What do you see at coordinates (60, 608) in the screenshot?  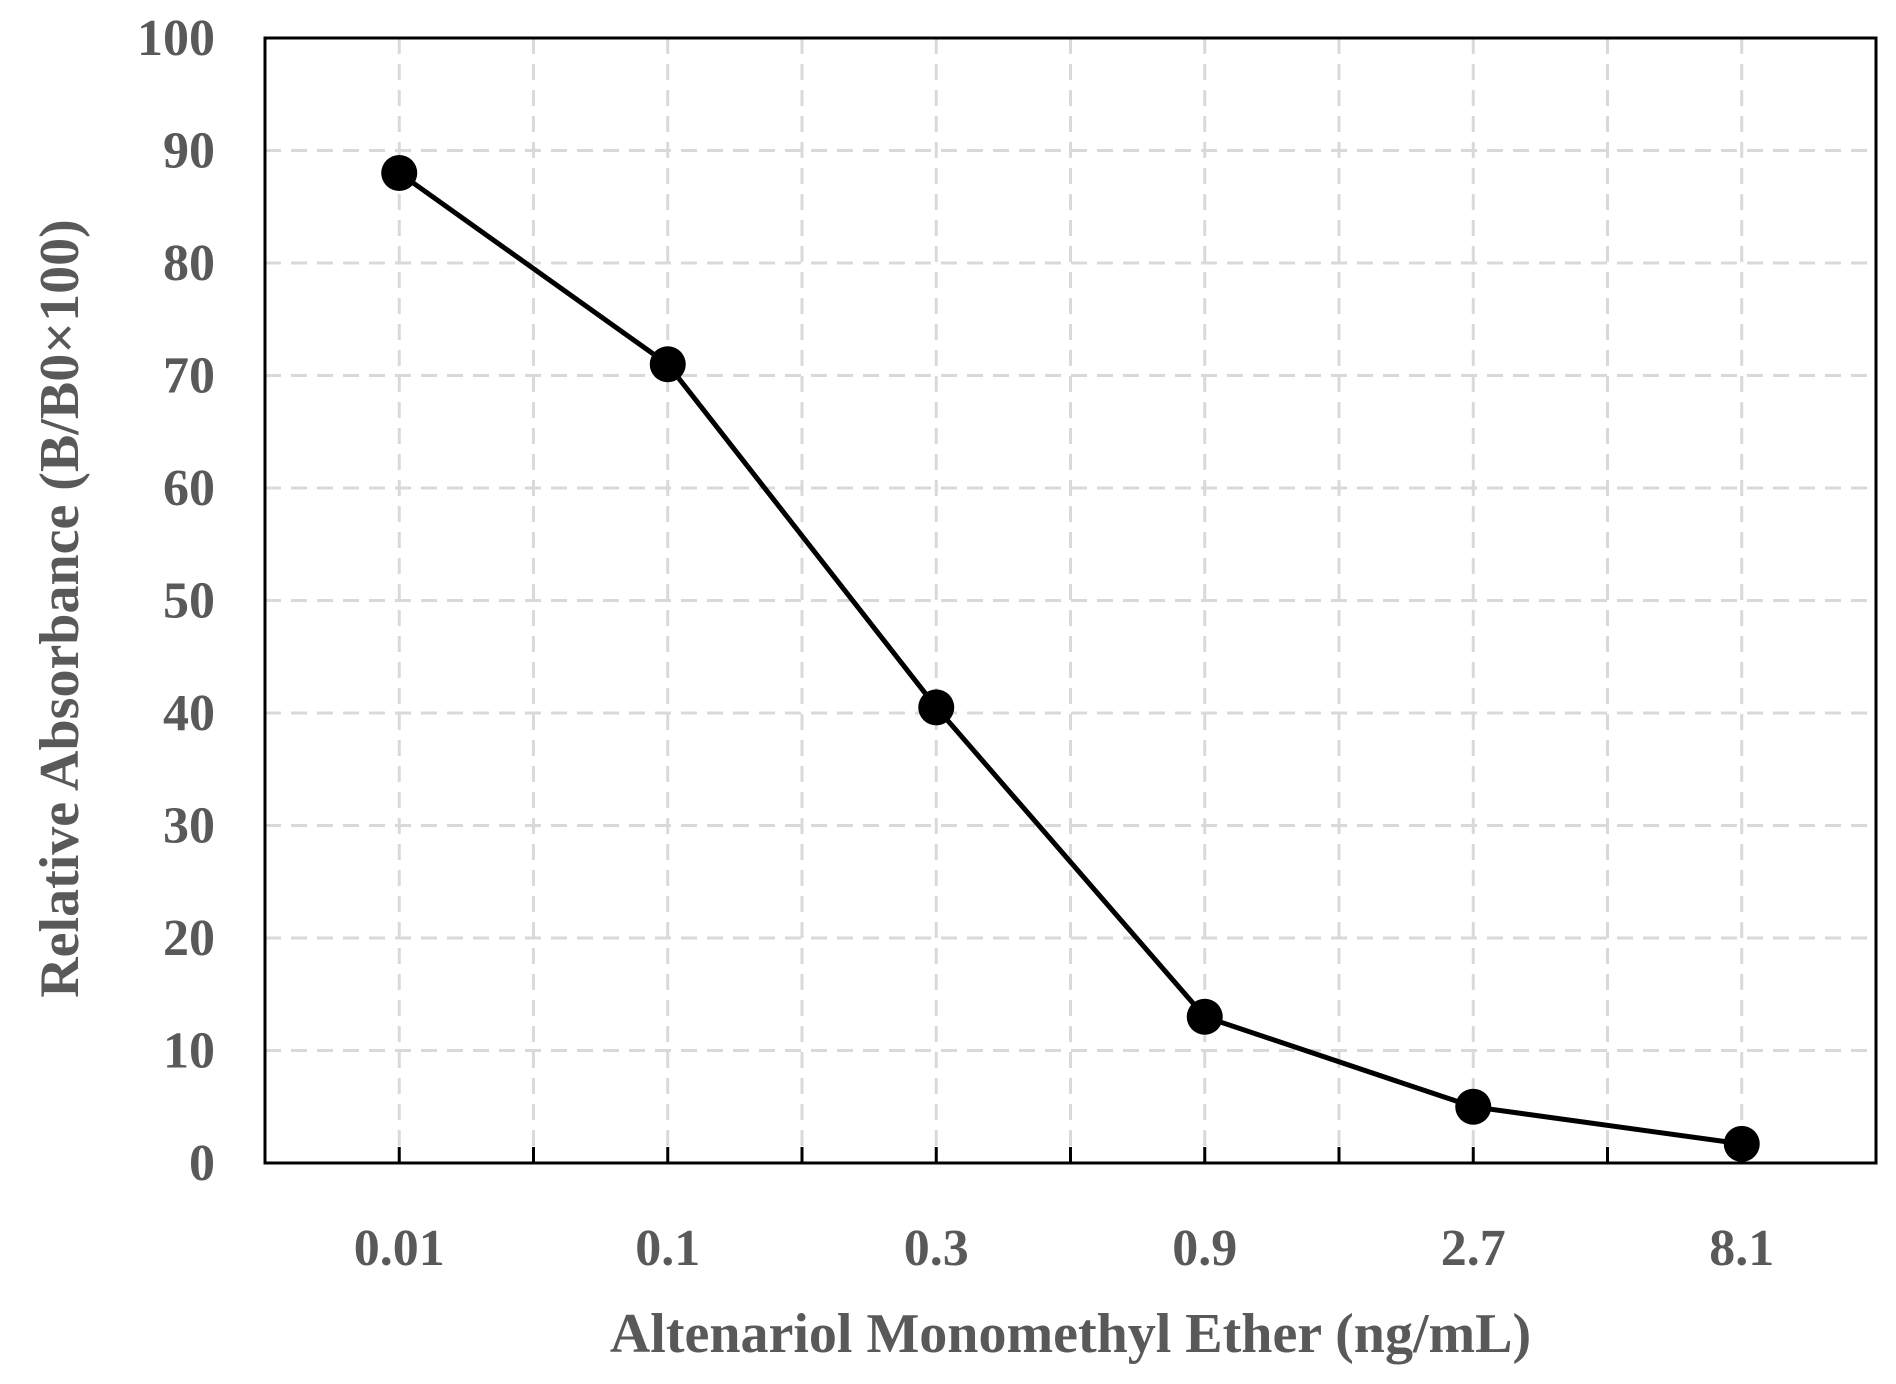 I see `y-axis-title: Relative Absorbance (B/B0×100)` at bounding box center [60, 608].